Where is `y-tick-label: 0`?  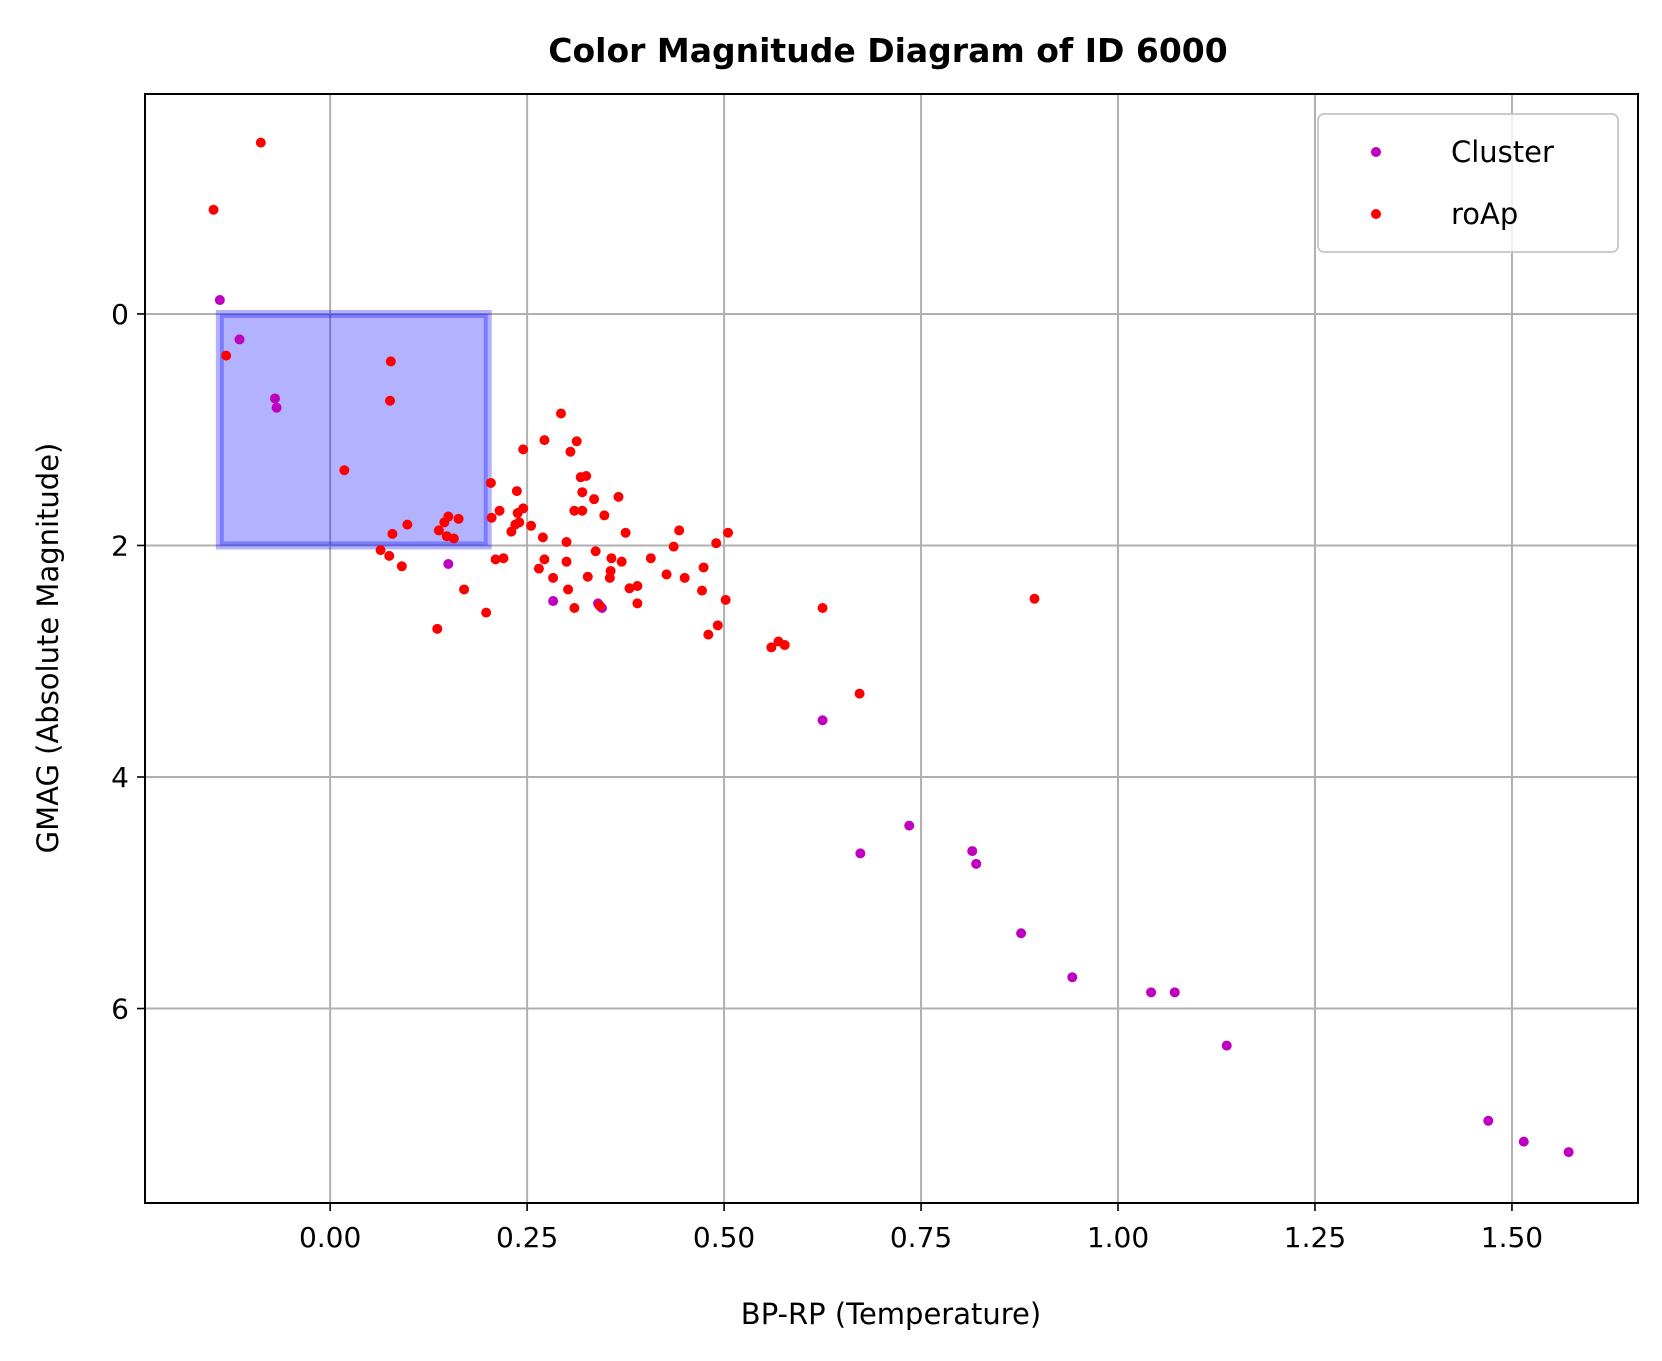
y-tick-label: 0 is located at coordinates (120, 314).